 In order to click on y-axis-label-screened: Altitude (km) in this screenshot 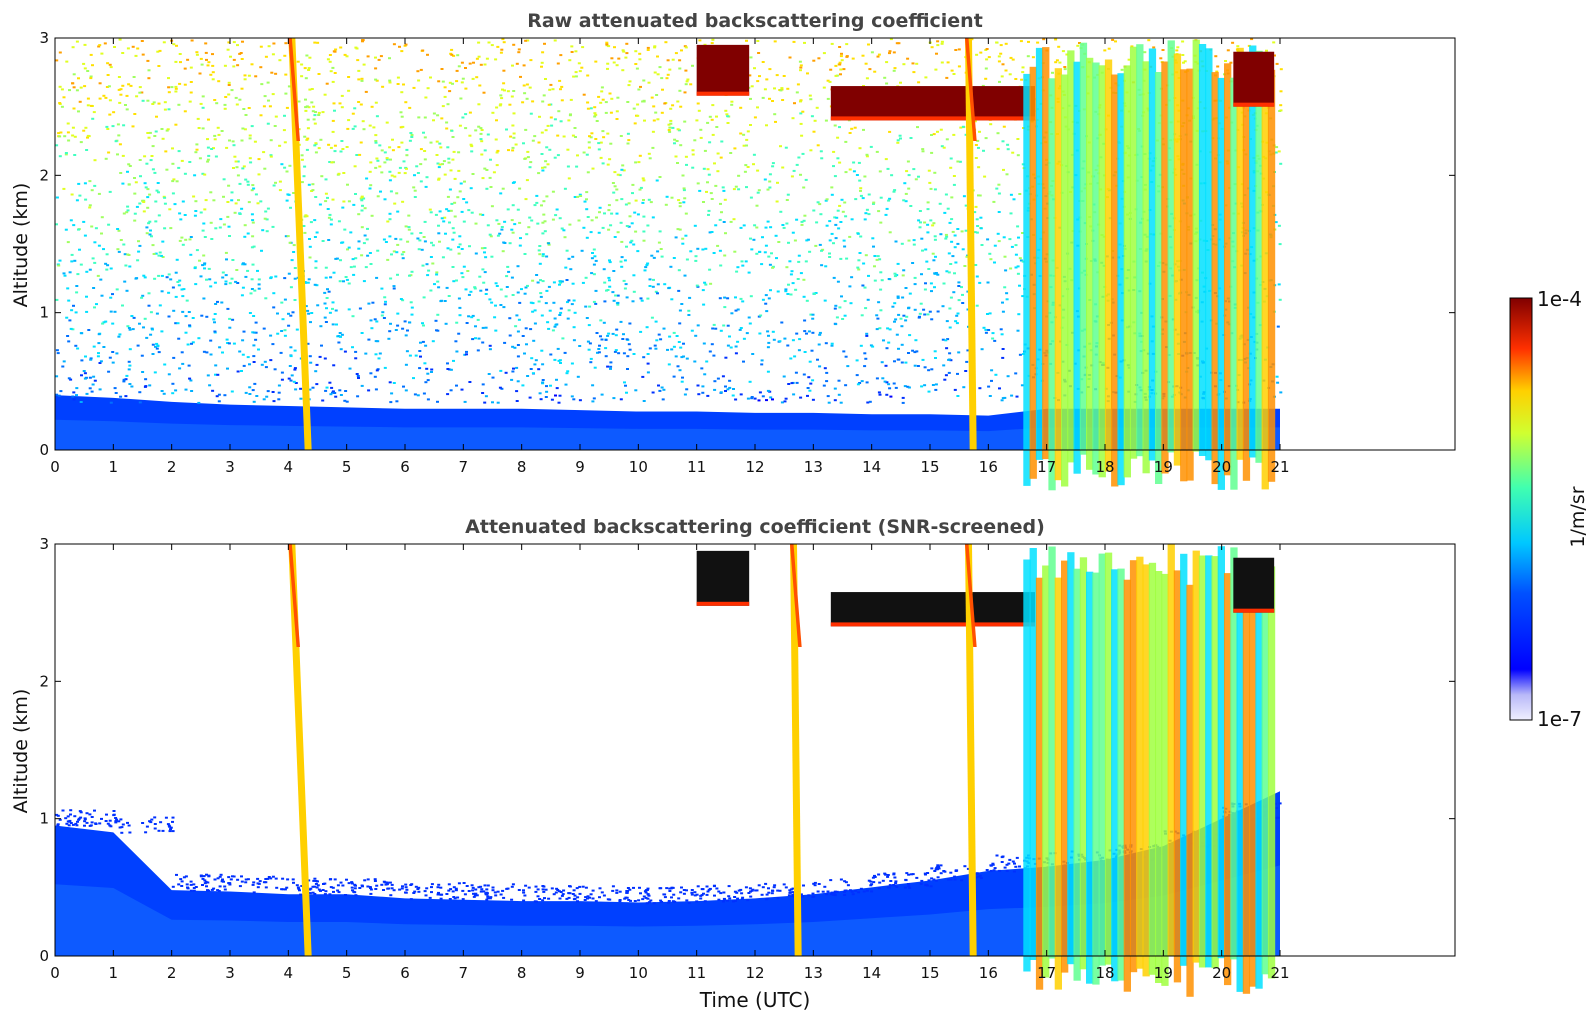, I will do `click(21, 751)`.